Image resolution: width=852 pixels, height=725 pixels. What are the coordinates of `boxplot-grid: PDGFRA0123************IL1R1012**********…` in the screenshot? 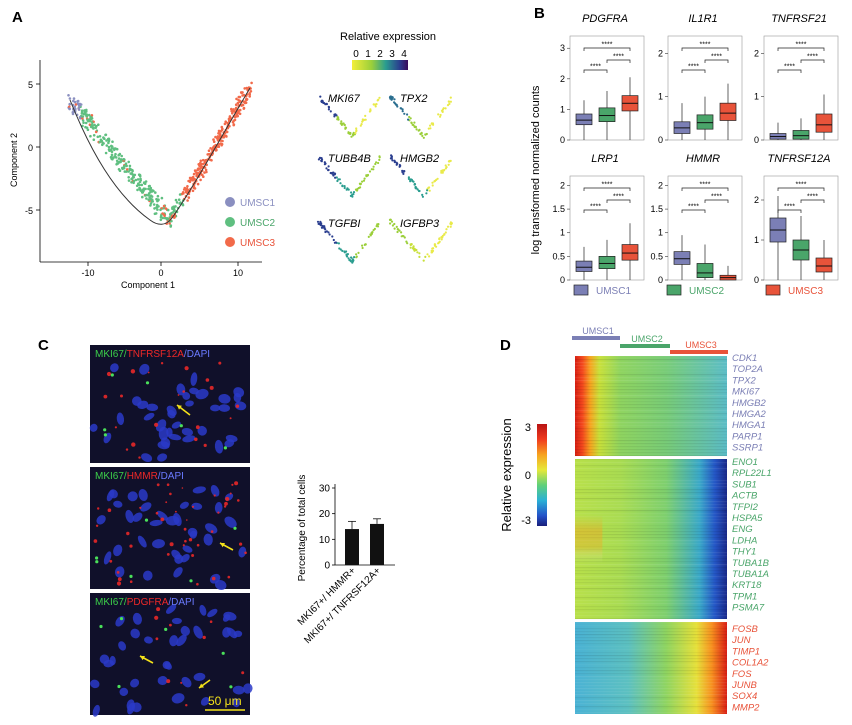 It's located at (695, 149).